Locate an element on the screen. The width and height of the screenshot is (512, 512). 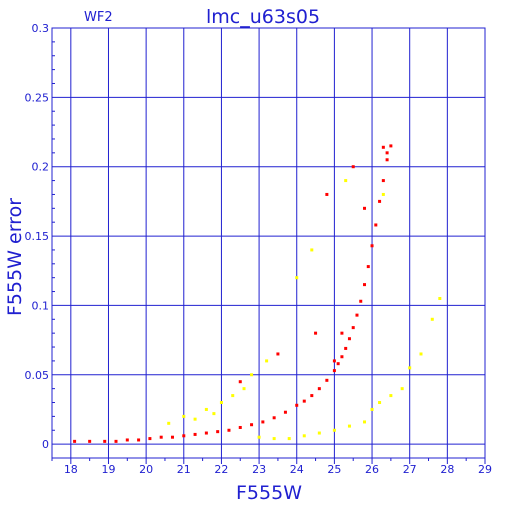
y-tick-label: 0.15 is located at coordinates (37, 236).